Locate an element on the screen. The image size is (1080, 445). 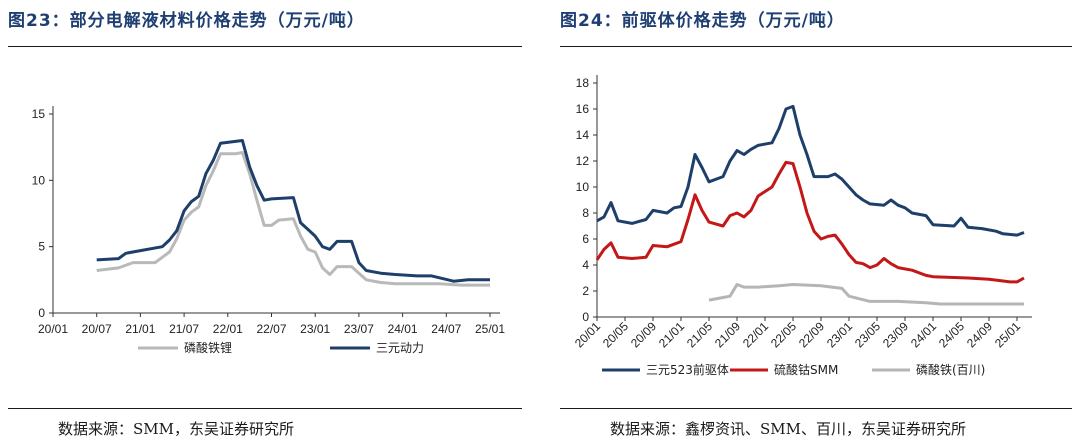
x-tick-label: 21/05 is located at coordinates (699, 334).